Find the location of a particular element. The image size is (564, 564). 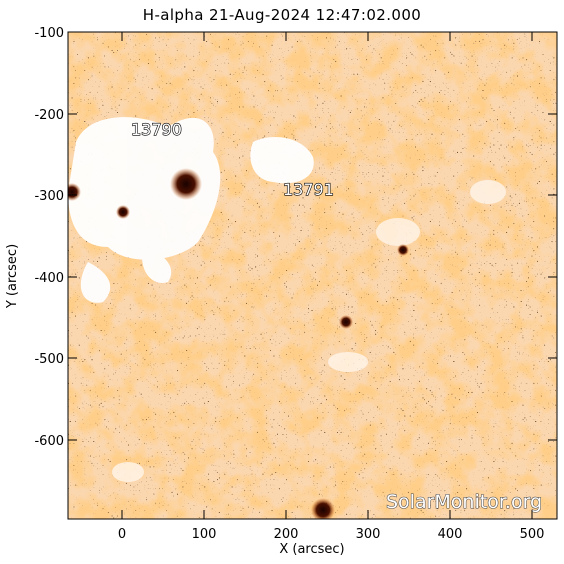

x-tick-label: 300 is located at coordinates (368, 534).